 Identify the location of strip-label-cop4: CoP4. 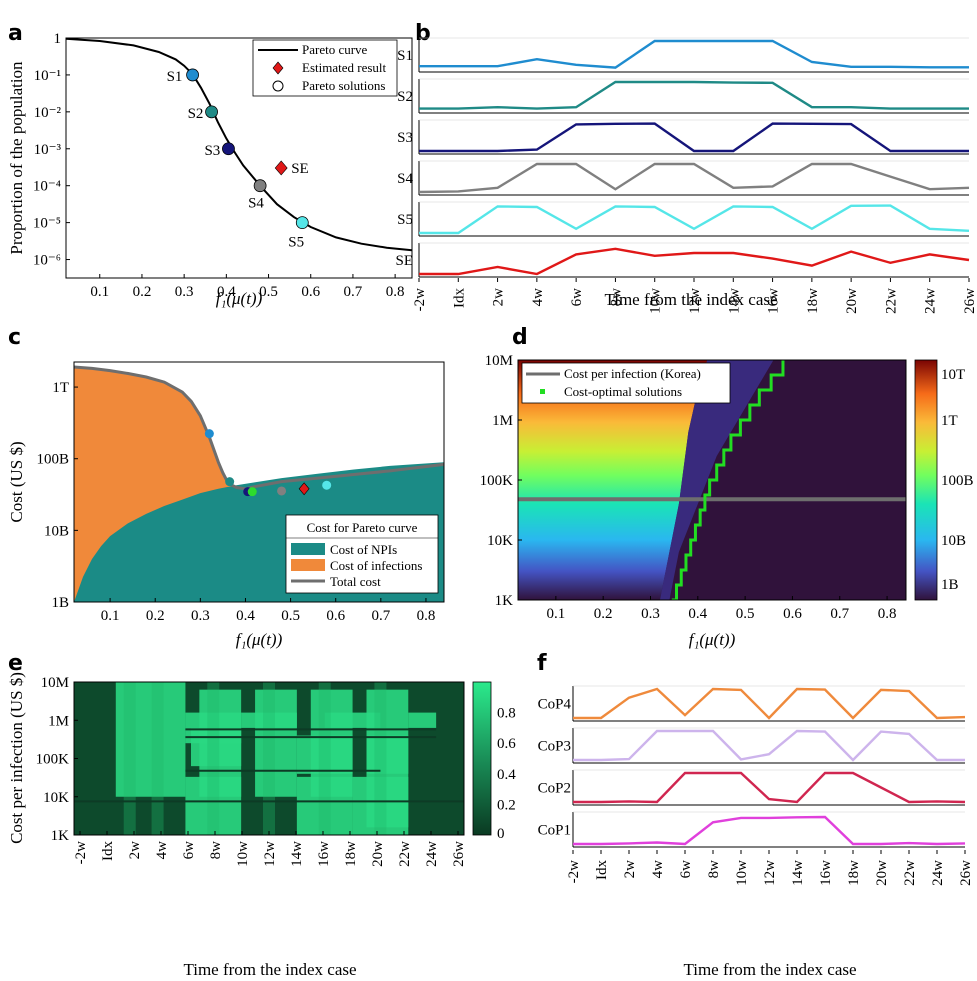
(555, 705).